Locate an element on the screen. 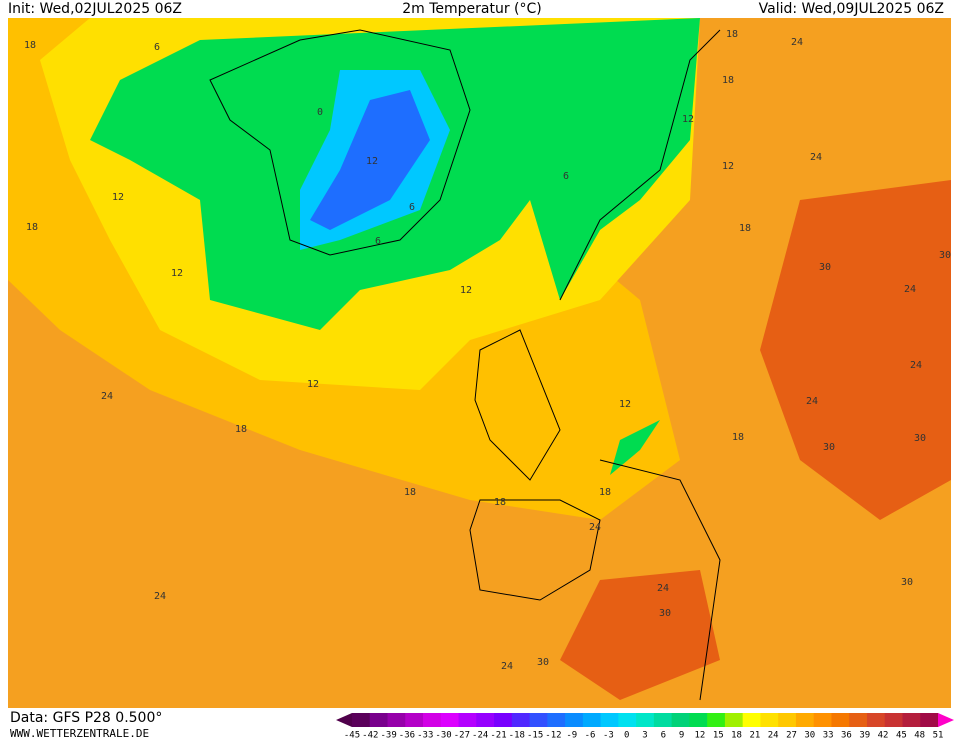  legend-tick-label: -27 is located at coordinates (462, 736).